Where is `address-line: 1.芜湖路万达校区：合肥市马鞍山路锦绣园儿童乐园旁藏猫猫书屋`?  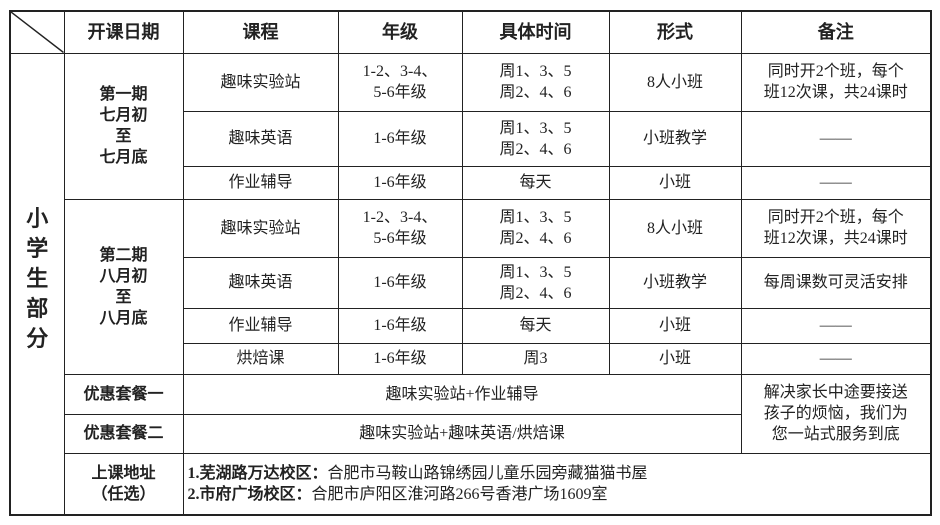
address-line: 1.芜湖路万达校区：合肥市马鞍山路锦绣园儿童乐园旁藏猫猫书屋 is located at coordinates (559, 473).